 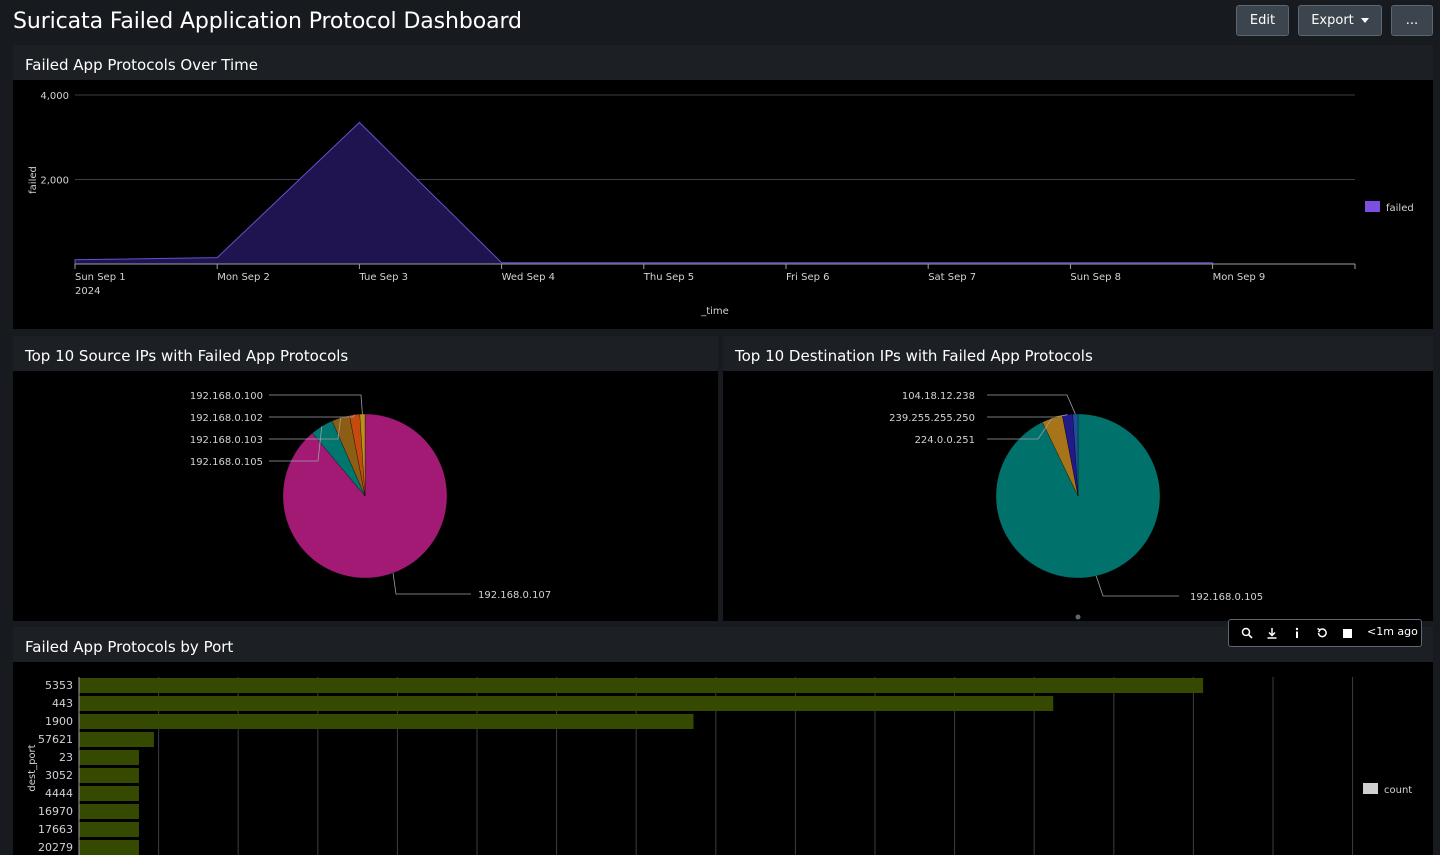 What do you see at coordinates (62, 703) in the screenshot?
I see `y-tick-label: 443` at bounding box center [62, 703].